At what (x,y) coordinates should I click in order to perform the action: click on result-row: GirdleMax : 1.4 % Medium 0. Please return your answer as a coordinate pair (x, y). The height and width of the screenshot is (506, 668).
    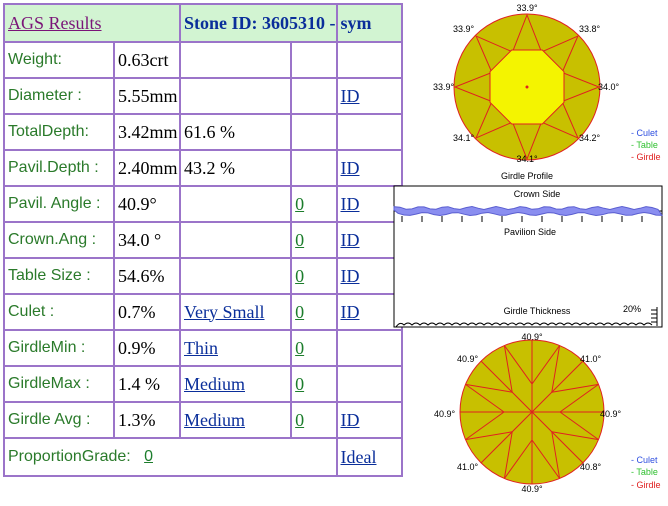
    Looking at the image, I should click on (203, 384).